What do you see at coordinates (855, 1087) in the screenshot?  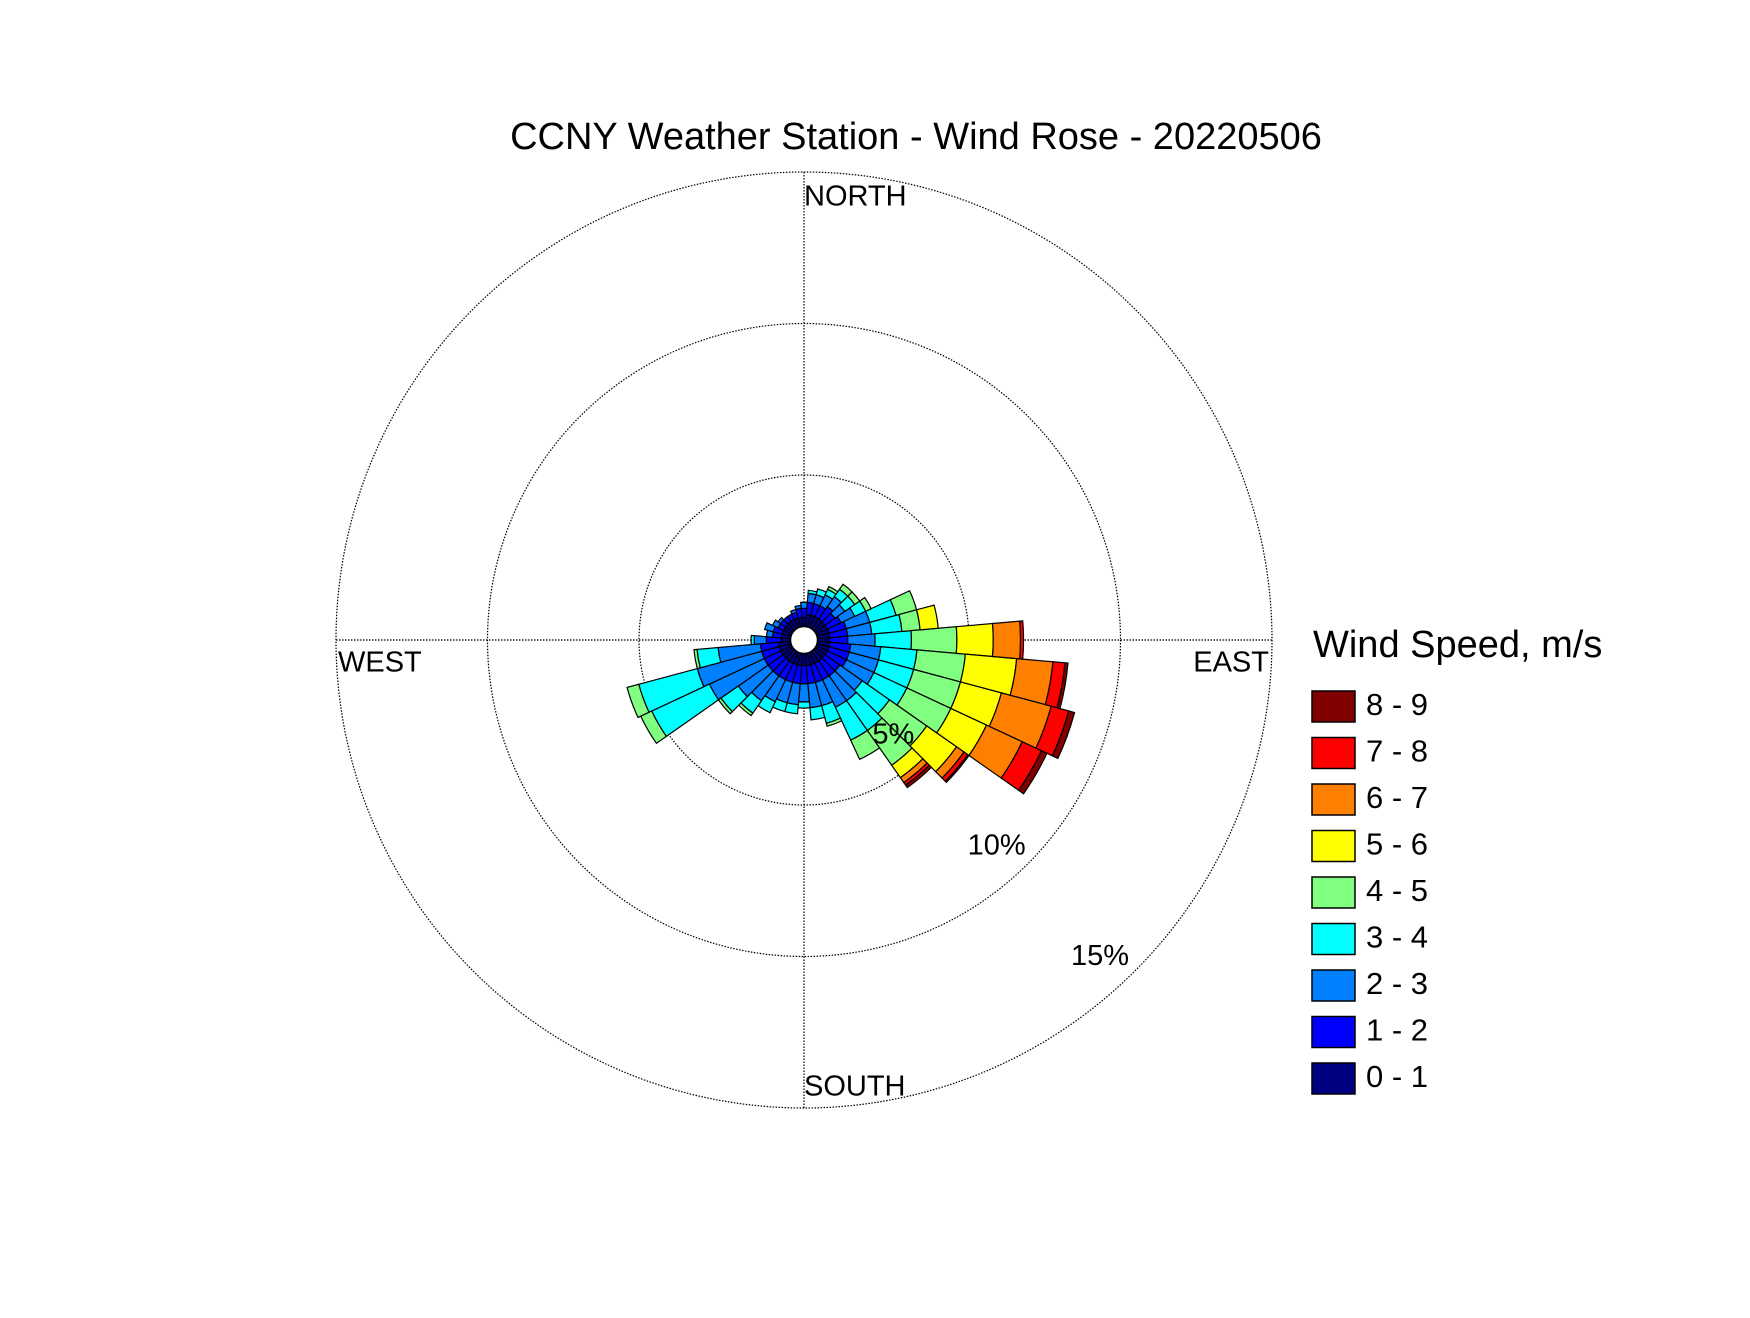 I see `direction-label: SOUTH` at bounding box center [855, 1087].